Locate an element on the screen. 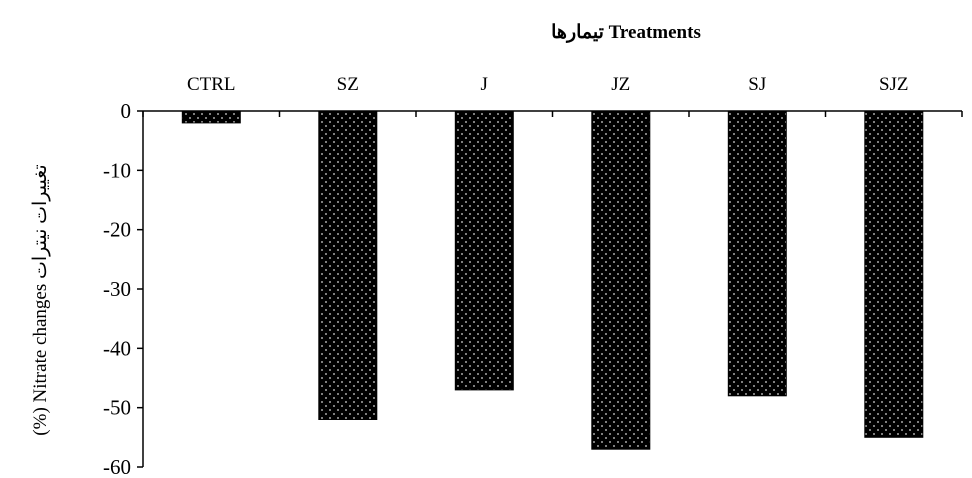  y-tick-label: -50 is located at coordinates (117, 408).